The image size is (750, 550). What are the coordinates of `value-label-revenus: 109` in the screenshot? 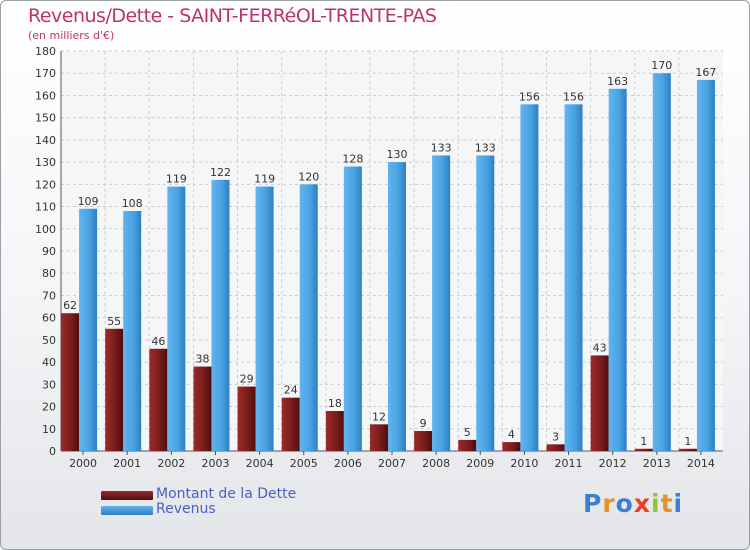 It's located at (88, 201).